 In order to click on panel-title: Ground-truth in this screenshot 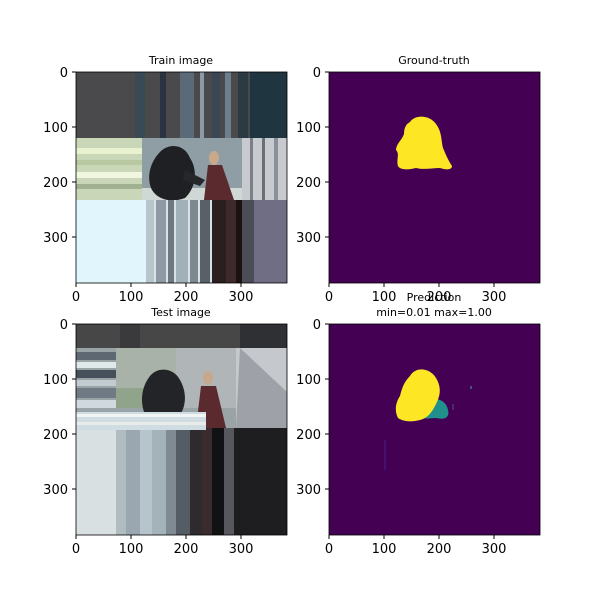, I will do `click(434, 60)`.